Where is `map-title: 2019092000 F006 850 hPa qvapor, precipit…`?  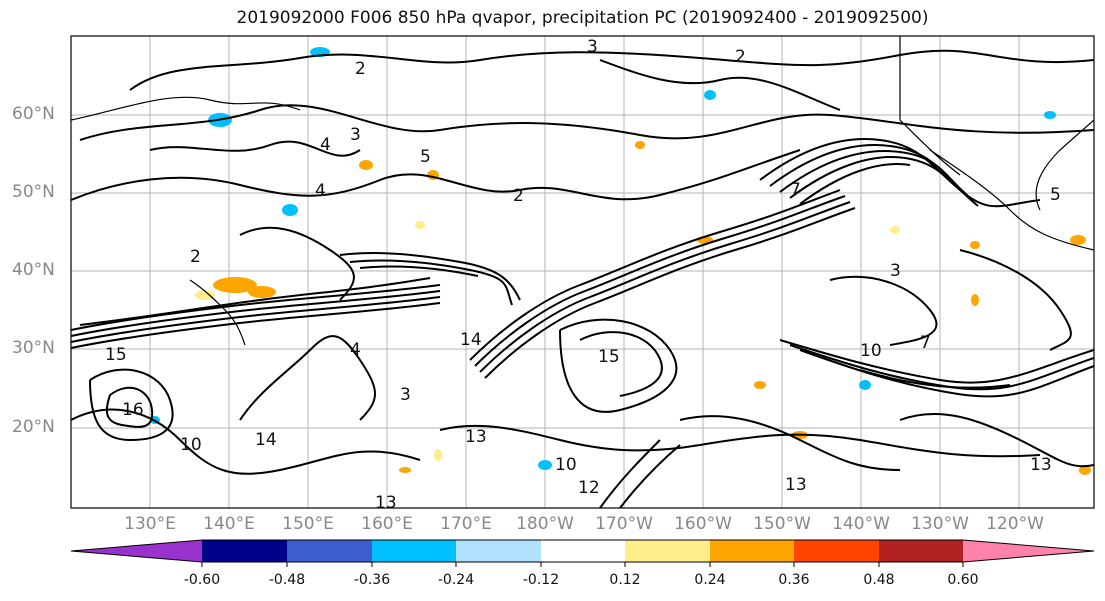
map-title: 2019092000 F006 850 hPa qvapor, precipit… is located at coordinates (582, 18).